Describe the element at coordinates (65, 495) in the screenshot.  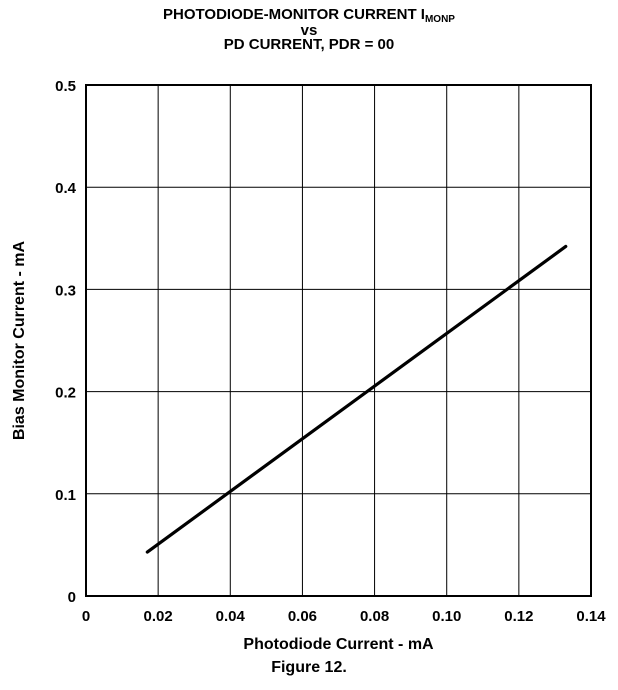
I see `y-tick-label: 0.1` at that location.